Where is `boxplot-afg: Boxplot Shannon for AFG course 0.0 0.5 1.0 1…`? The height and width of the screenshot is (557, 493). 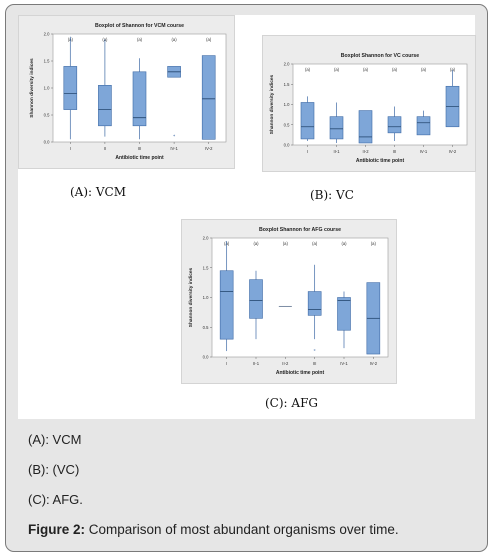
boxplot-afg: Boxplot Shannon for AFG course 0.0 0.5 1.0 1… is located at coordinates (288, 301).